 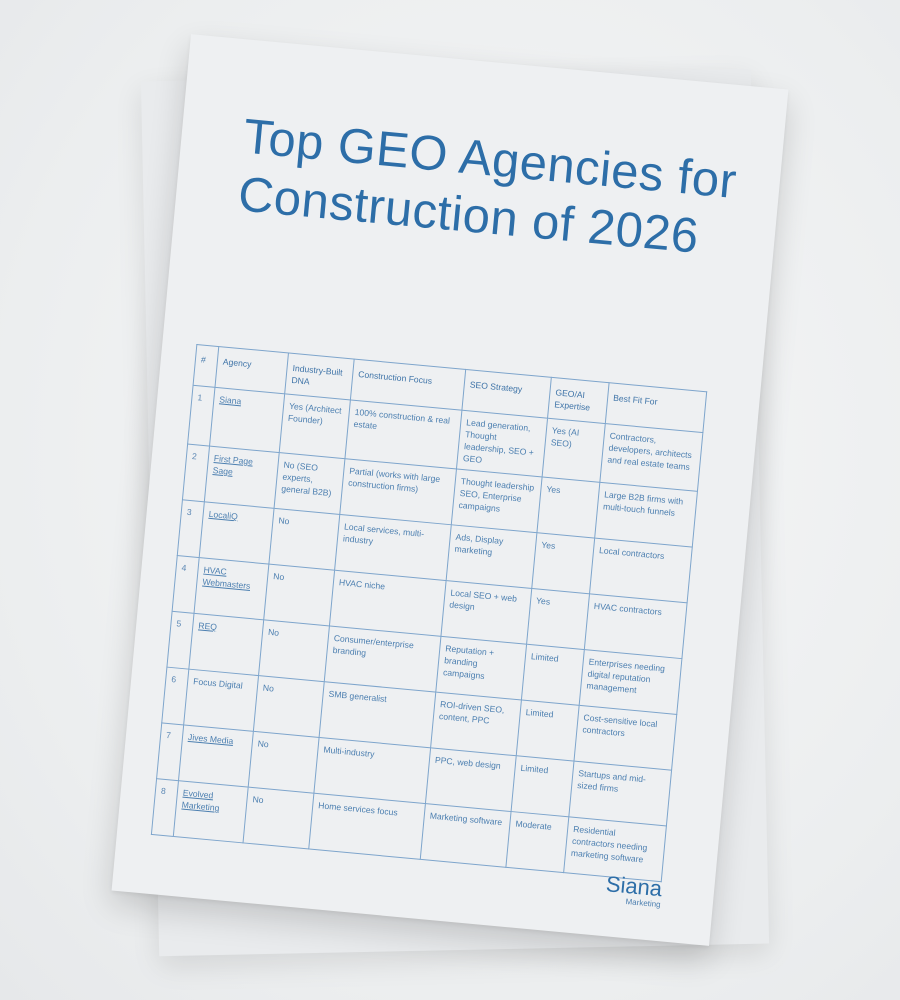 I want to click on geo-ai-cell: Moderate, so click(x=537, y=842).